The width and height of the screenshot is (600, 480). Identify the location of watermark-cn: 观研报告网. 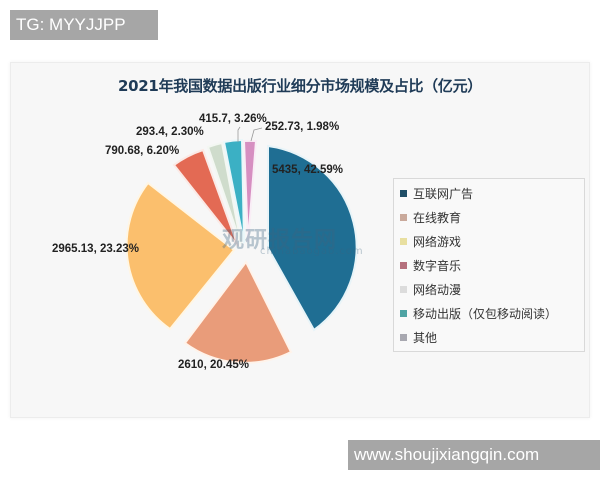
(280, 240).